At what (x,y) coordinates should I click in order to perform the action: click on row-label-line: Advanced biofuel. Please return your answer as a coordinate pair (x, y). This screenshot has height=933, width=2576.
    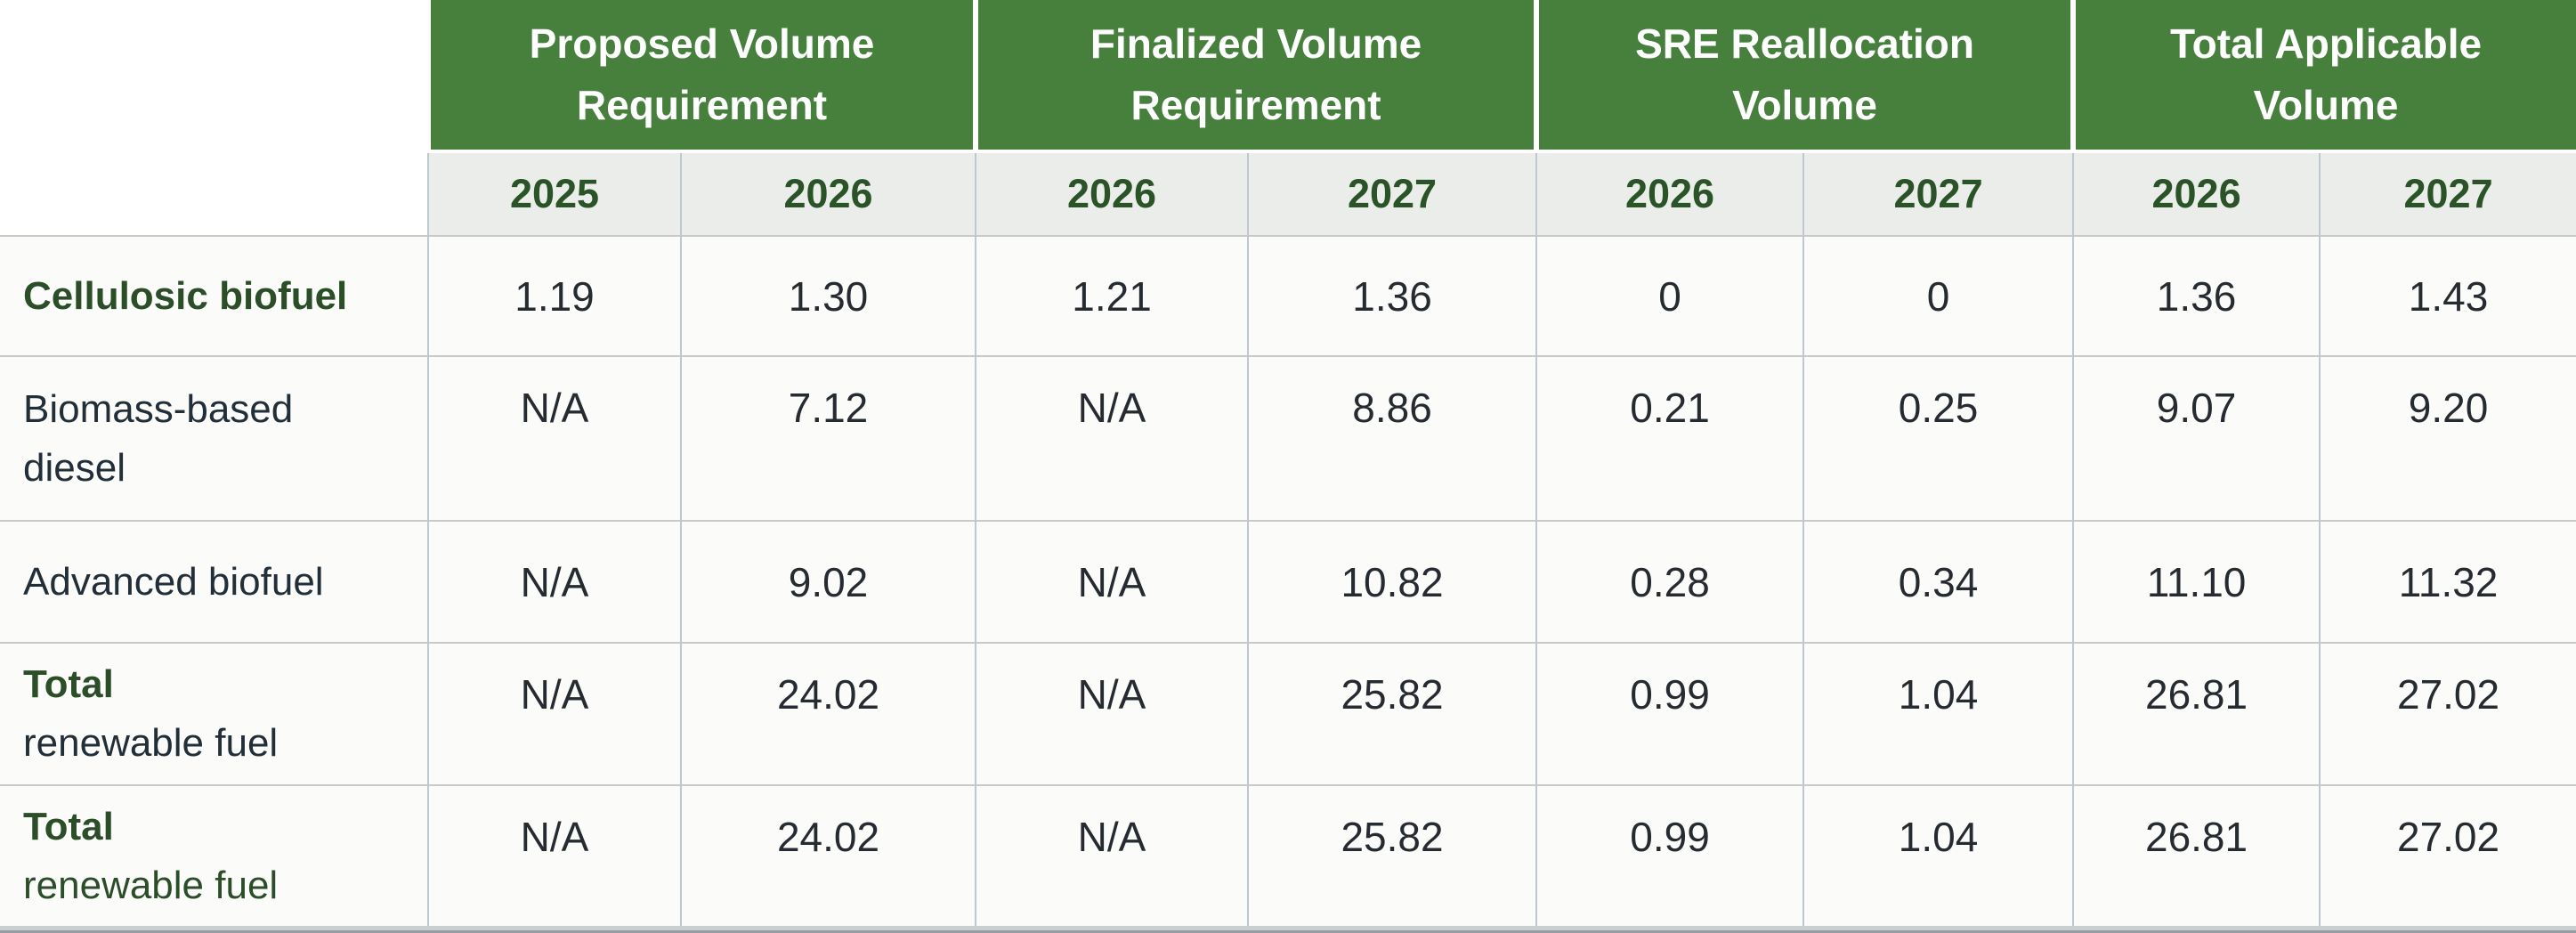
    Looking at the image, I should click on (174, 581).